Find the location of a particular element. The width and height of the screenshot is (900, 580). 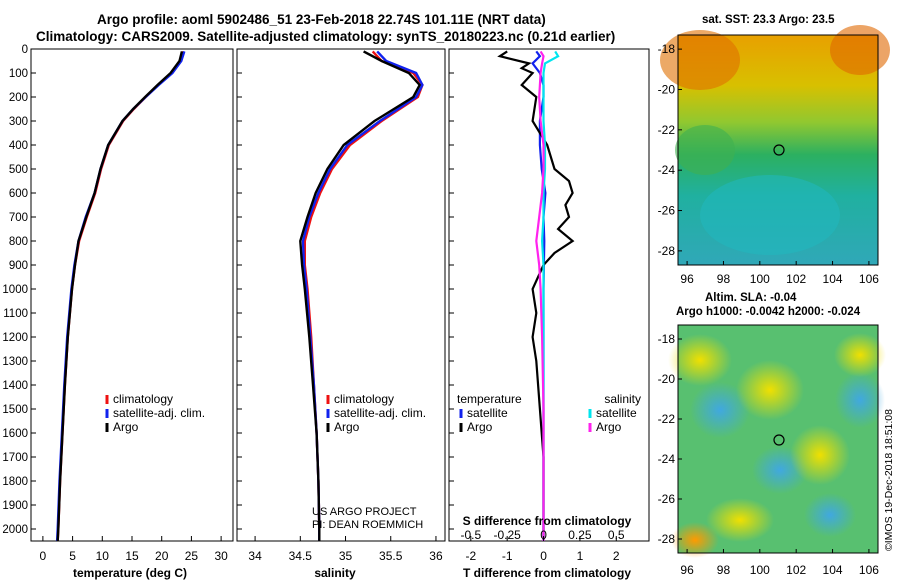

y-tick-label: 1800 is located at coordinates (15, 482).